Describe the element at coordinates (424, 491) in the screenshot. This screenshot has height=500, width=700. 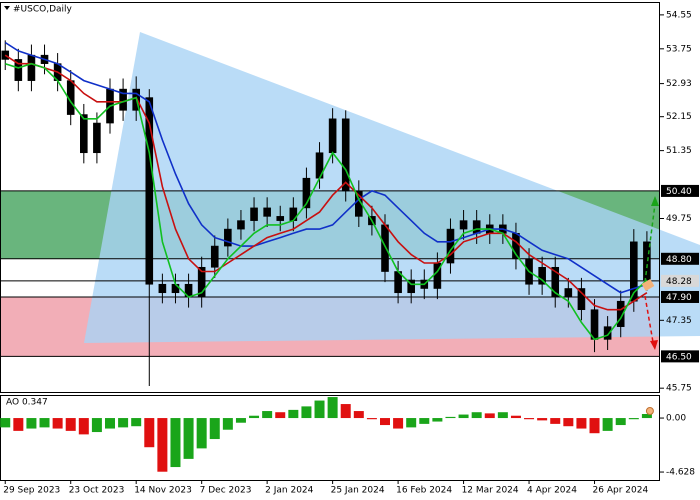
I see `x-tick-label: 16 Feb 2024` at that location.